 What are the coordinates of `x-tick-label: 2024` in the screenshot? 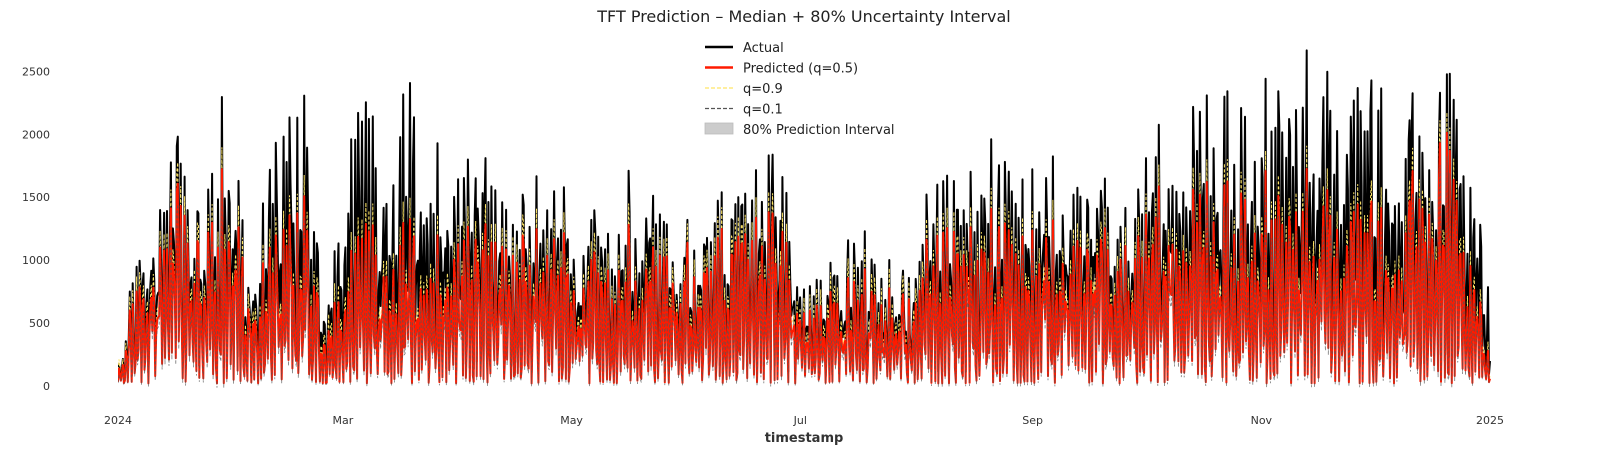 It's located at (118, 420).